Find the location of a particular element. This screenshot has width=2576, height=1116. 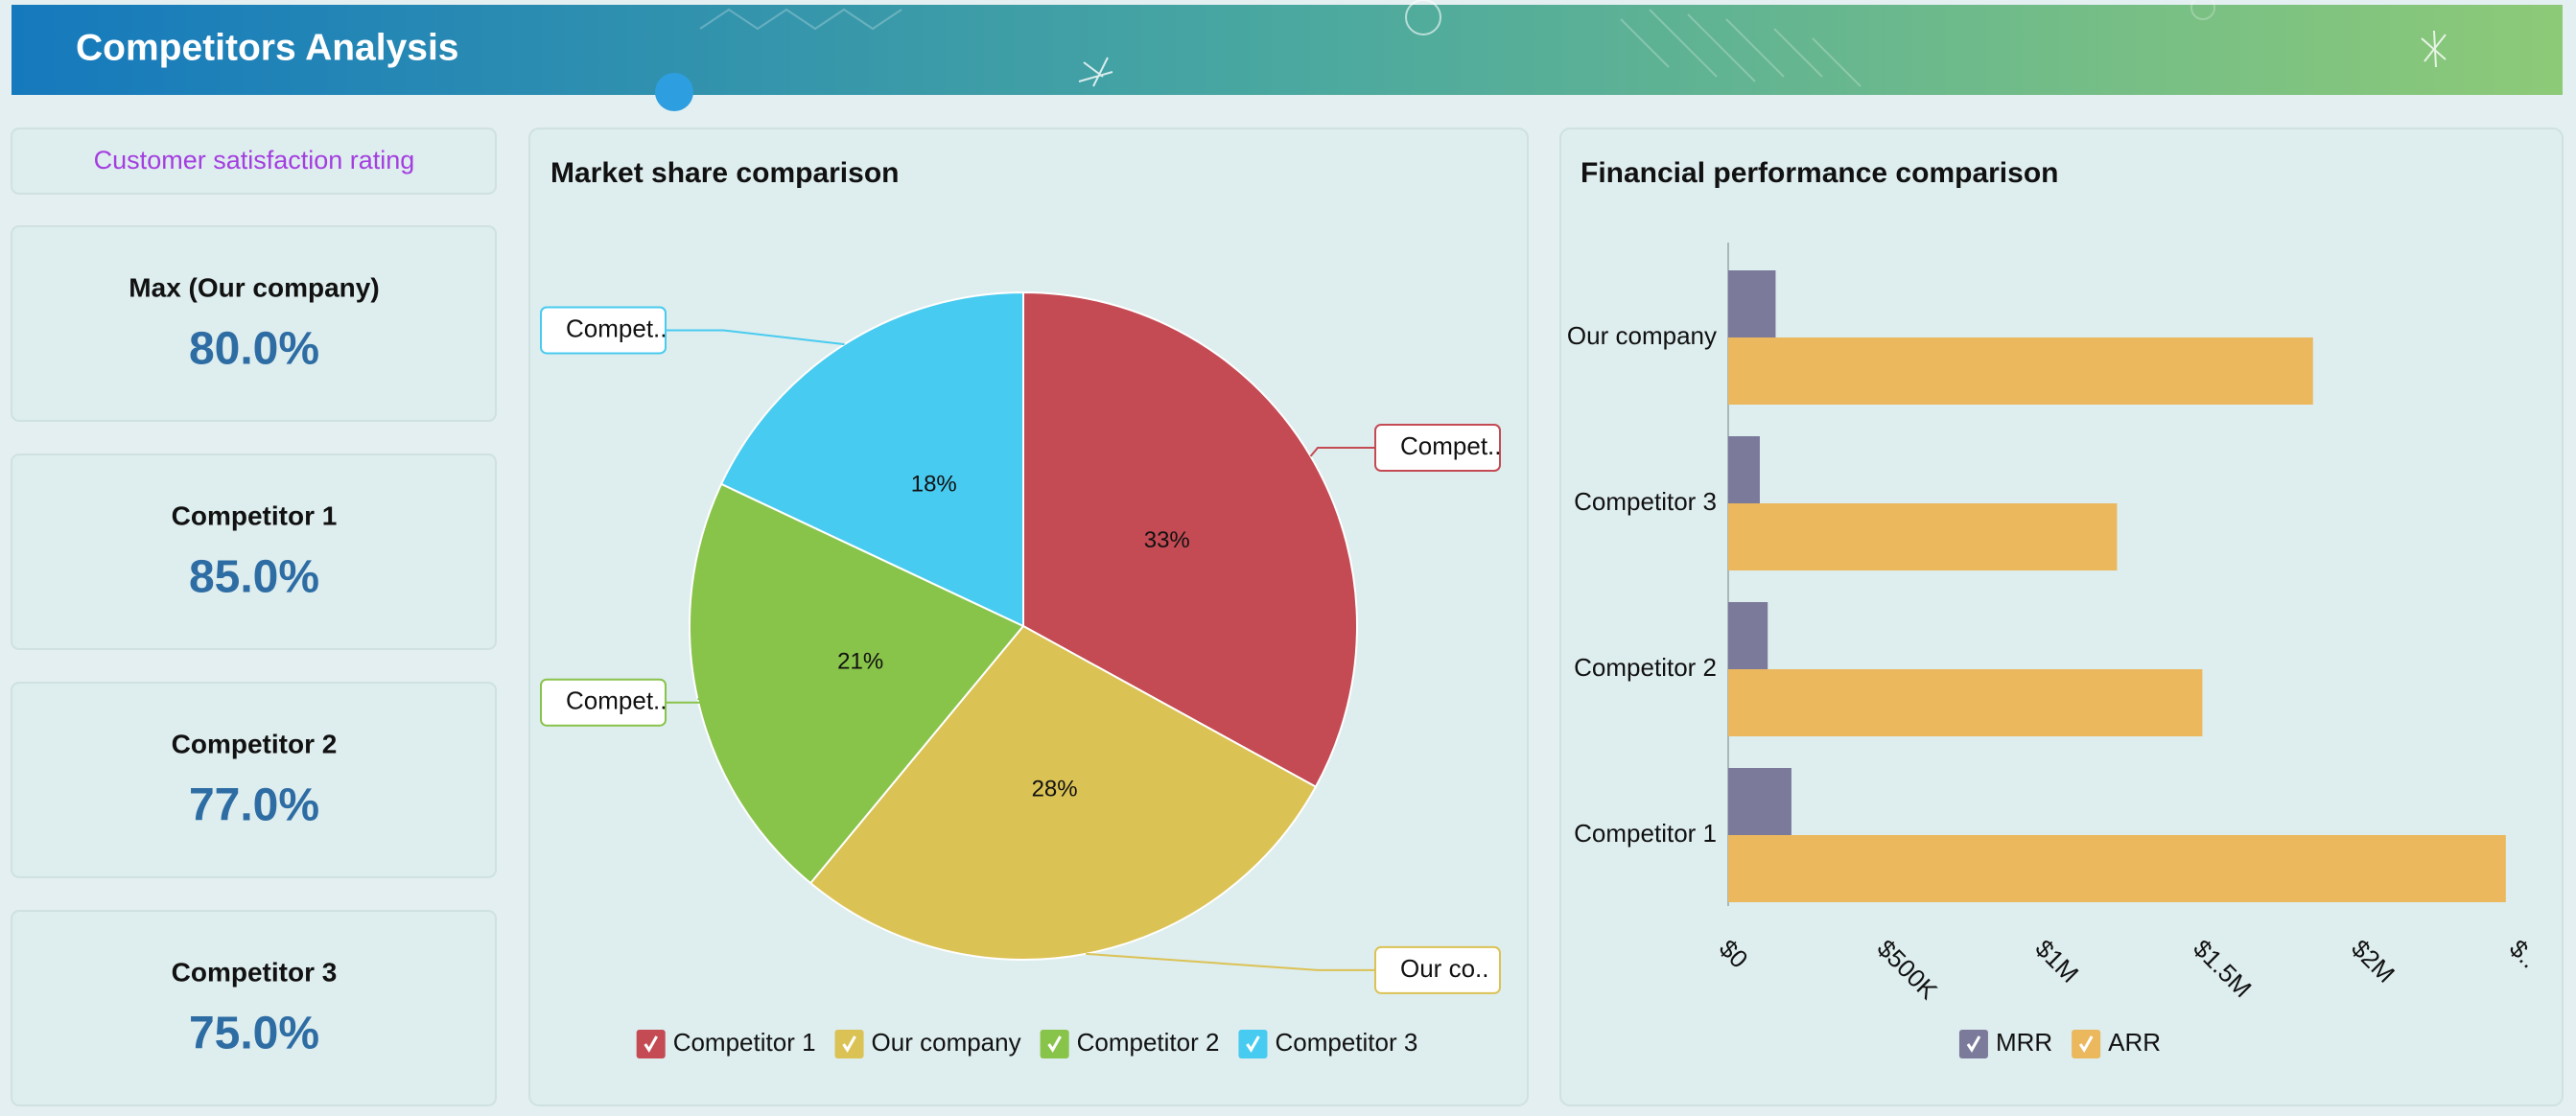

legend-item: Competitor 1 is located at coordinates (726, 1043).